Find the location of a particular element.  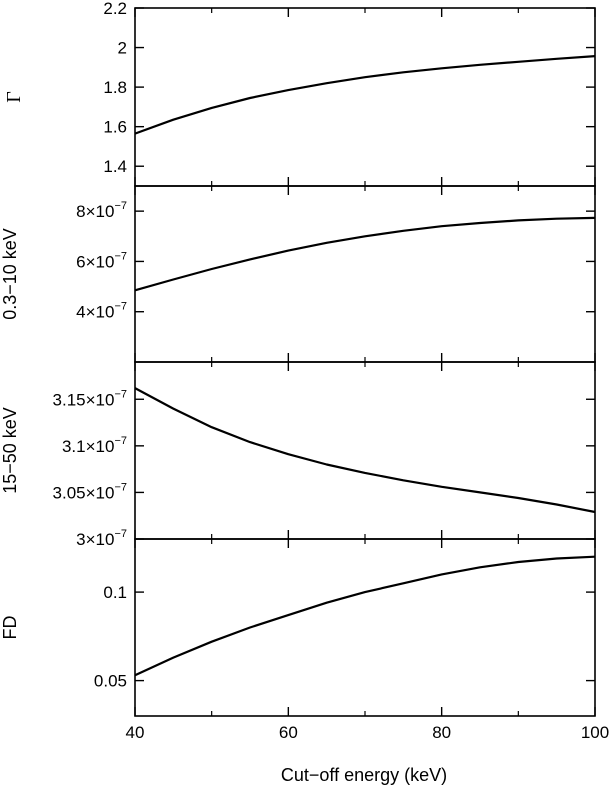

y-tick-label: 3.15×10⁻⁷ is located at coordinates (90, 398).